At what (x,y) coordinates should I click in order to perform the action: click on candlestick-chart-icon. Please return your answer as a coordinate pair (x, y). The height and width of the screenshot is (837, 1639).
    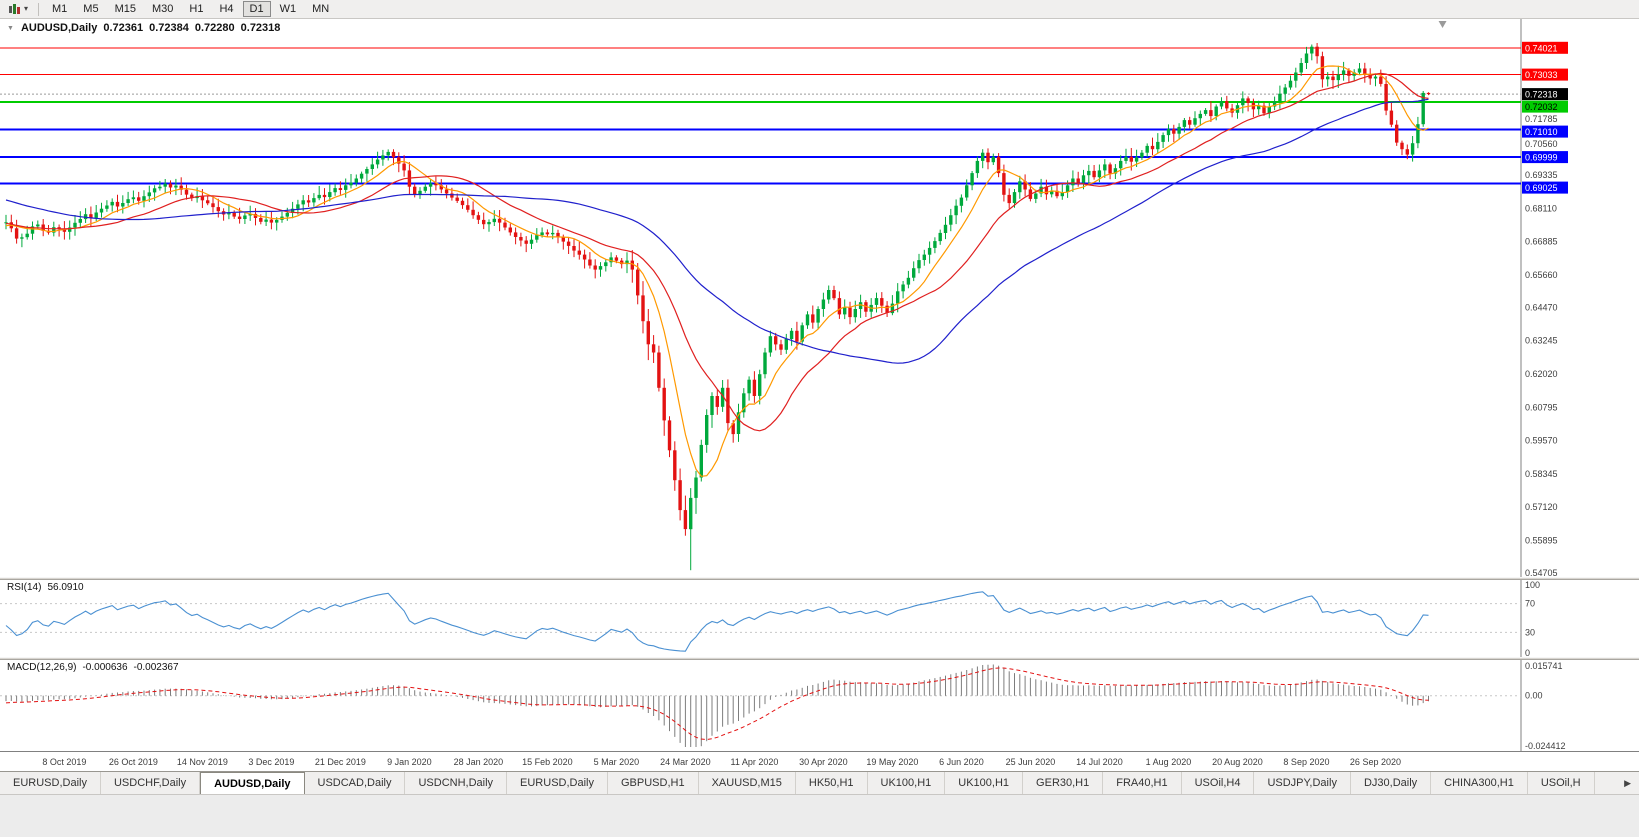
    Looking at the image, I should click on (14, 9).